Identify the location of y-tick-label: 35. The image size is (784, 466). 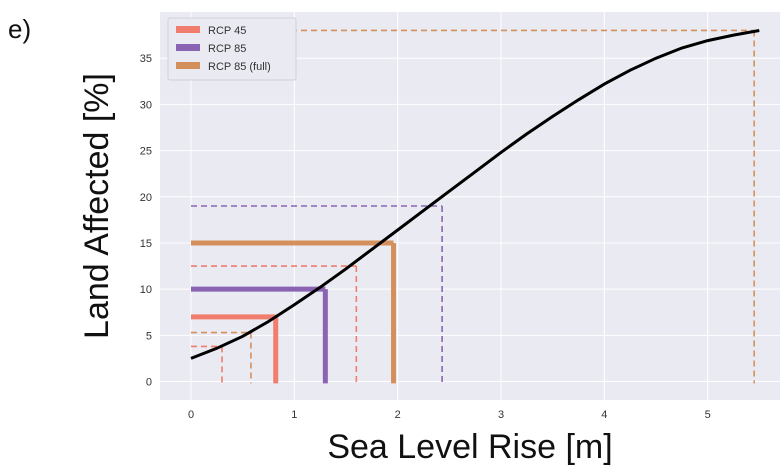
(146, 59).